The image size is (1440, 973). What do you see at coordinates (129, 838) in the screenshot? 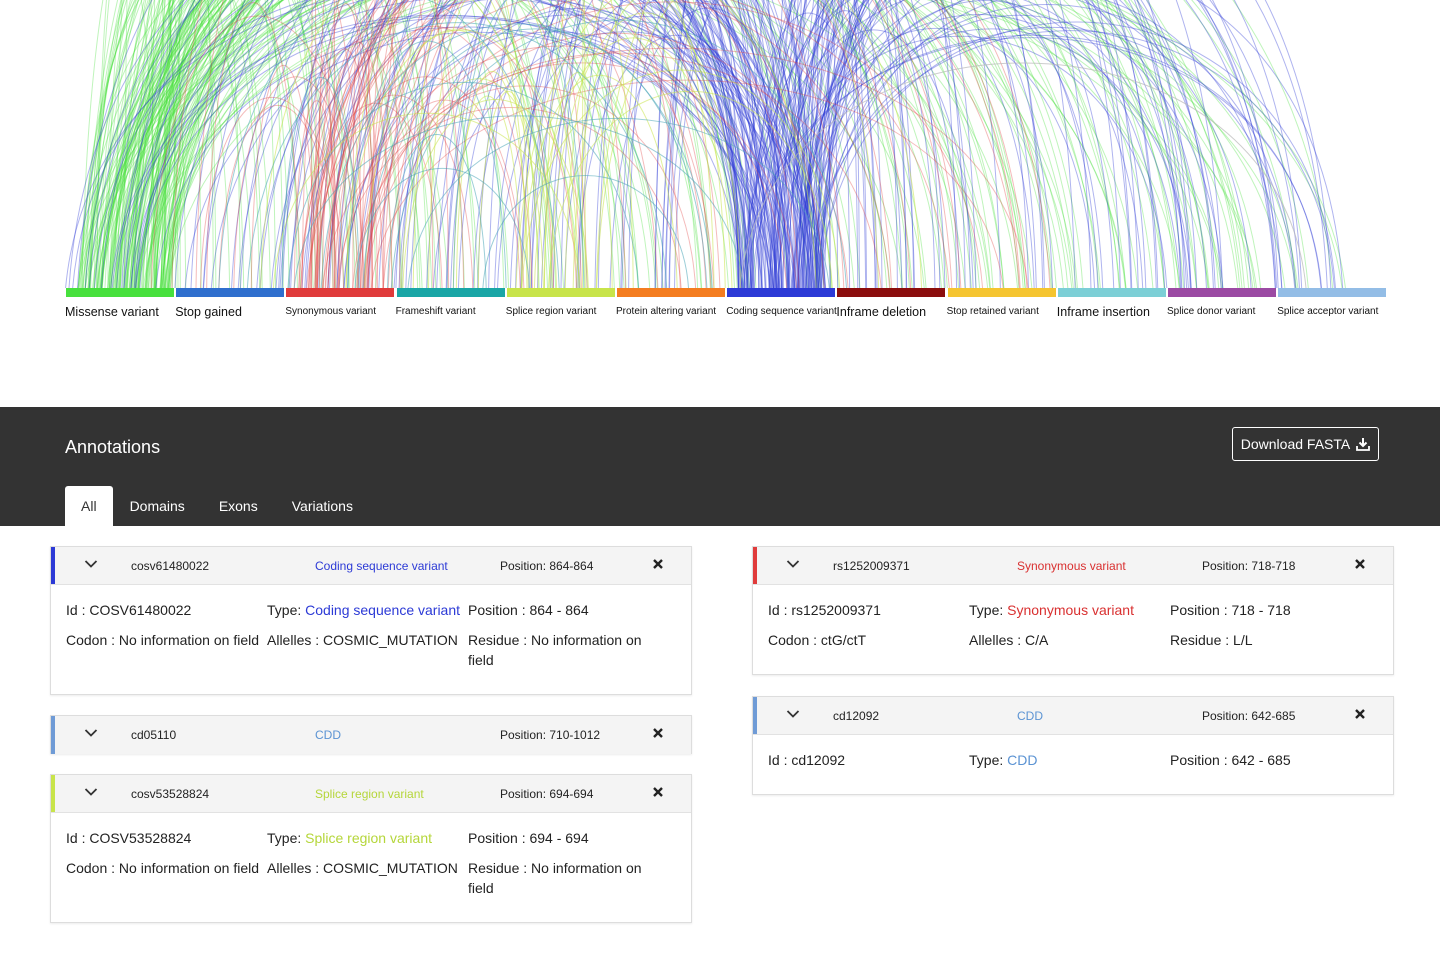
I see `detail-id: Id : COSV53528824` at bounding box center [129, 838].